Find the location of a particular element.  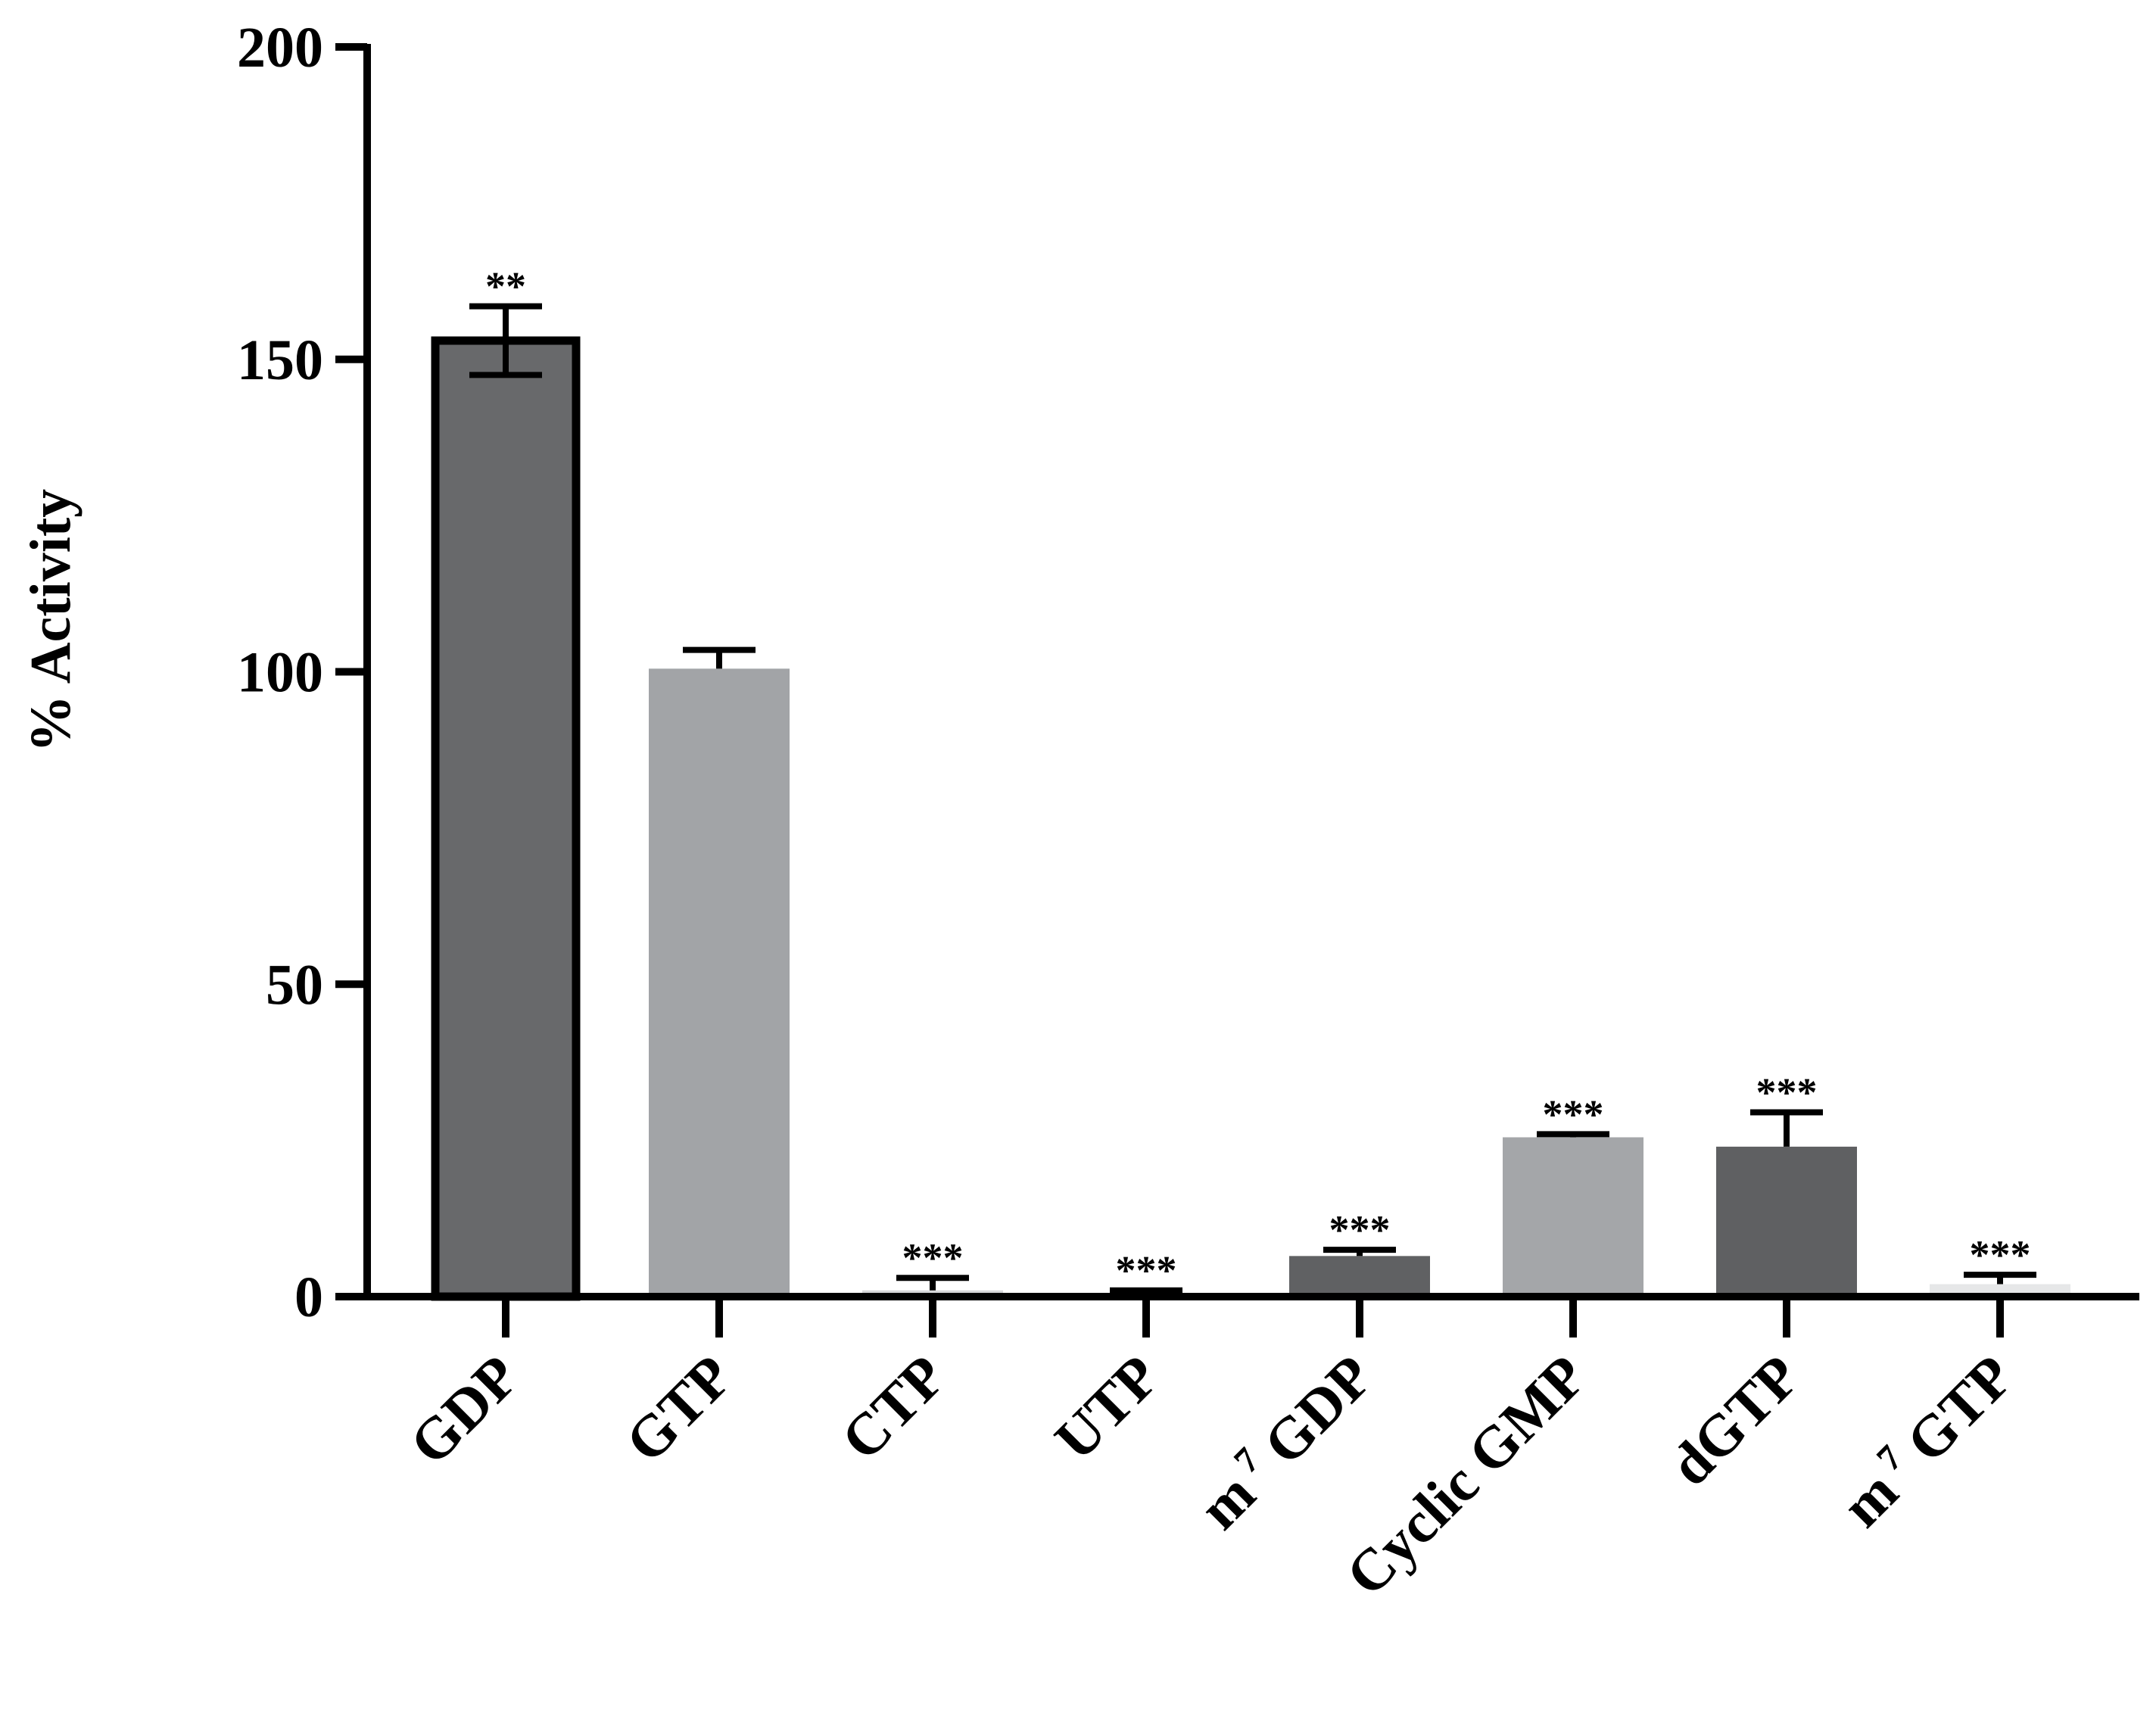

y-axis-label: % Activity is located at coordinates (51, 621).